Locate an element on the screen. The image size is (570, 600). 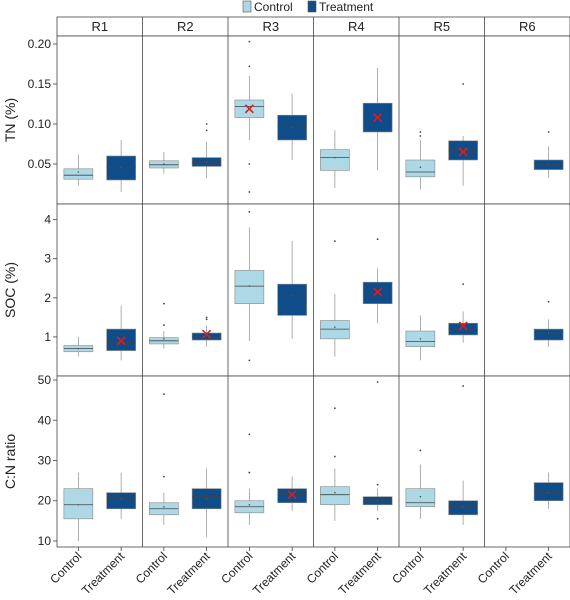
box-r1-treatment is located at coordinates (121, 495).